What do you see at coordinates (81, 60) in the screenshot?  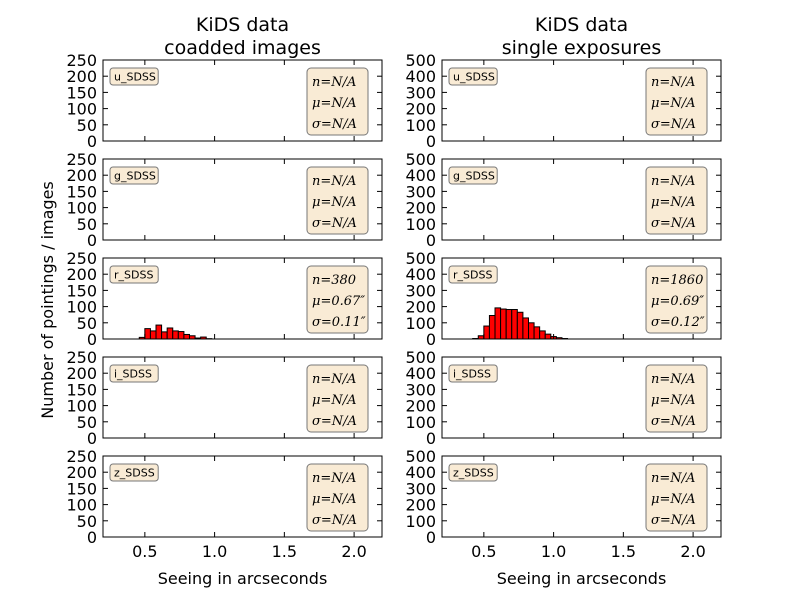 I see `y-tick-label: 250` at bounding box center [81, 60].